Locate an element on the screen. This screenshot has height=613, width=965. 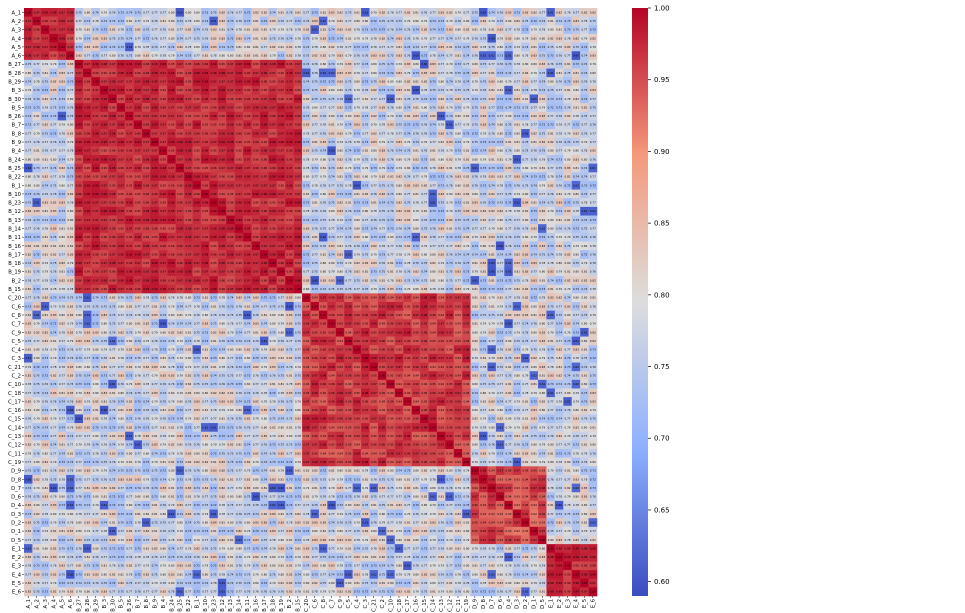
cell-value-label: 0.60 is located at coordinates (180, 12).